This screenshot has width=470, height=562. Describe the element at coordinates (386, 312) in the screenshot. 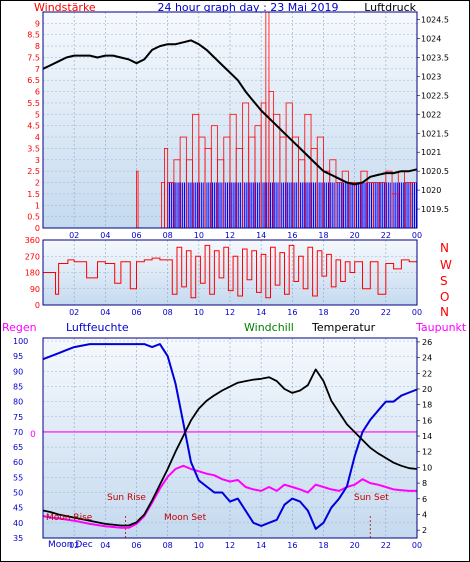

I see `p2-x-tick-label: 22` at that location.